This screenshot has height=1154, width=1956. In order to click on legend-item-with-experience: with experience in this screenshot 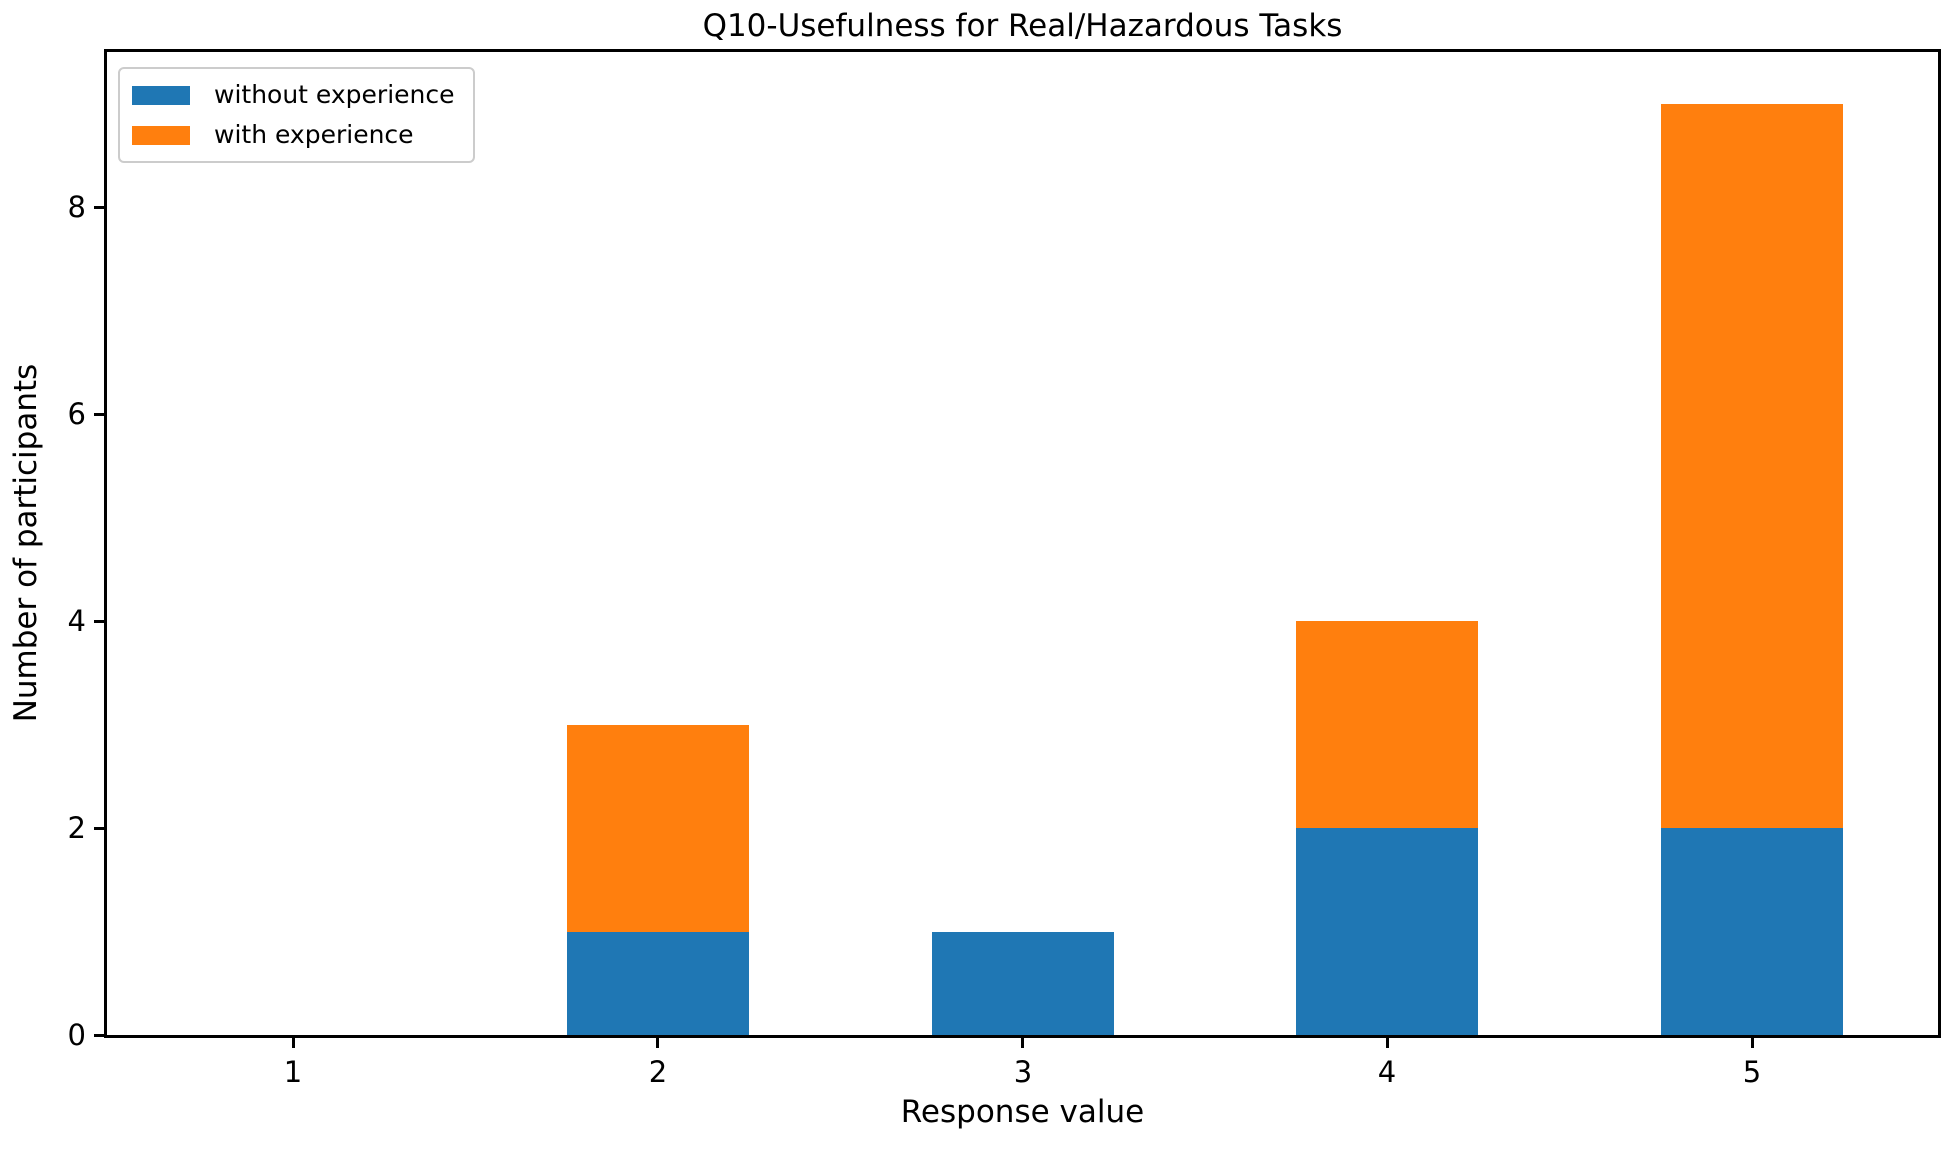, I will do `click(293, 135)`.